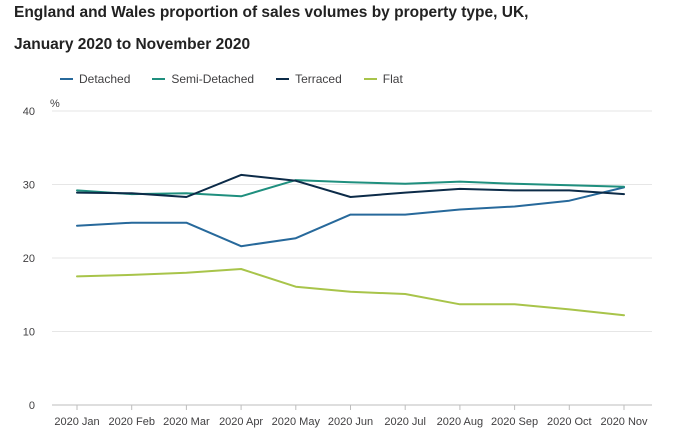 The image size is (679, 441). What do you see at coordinates (296, 422) in the screenshot?
I see `x-tick-label: 2020 May` at bounding box center [296, 422].